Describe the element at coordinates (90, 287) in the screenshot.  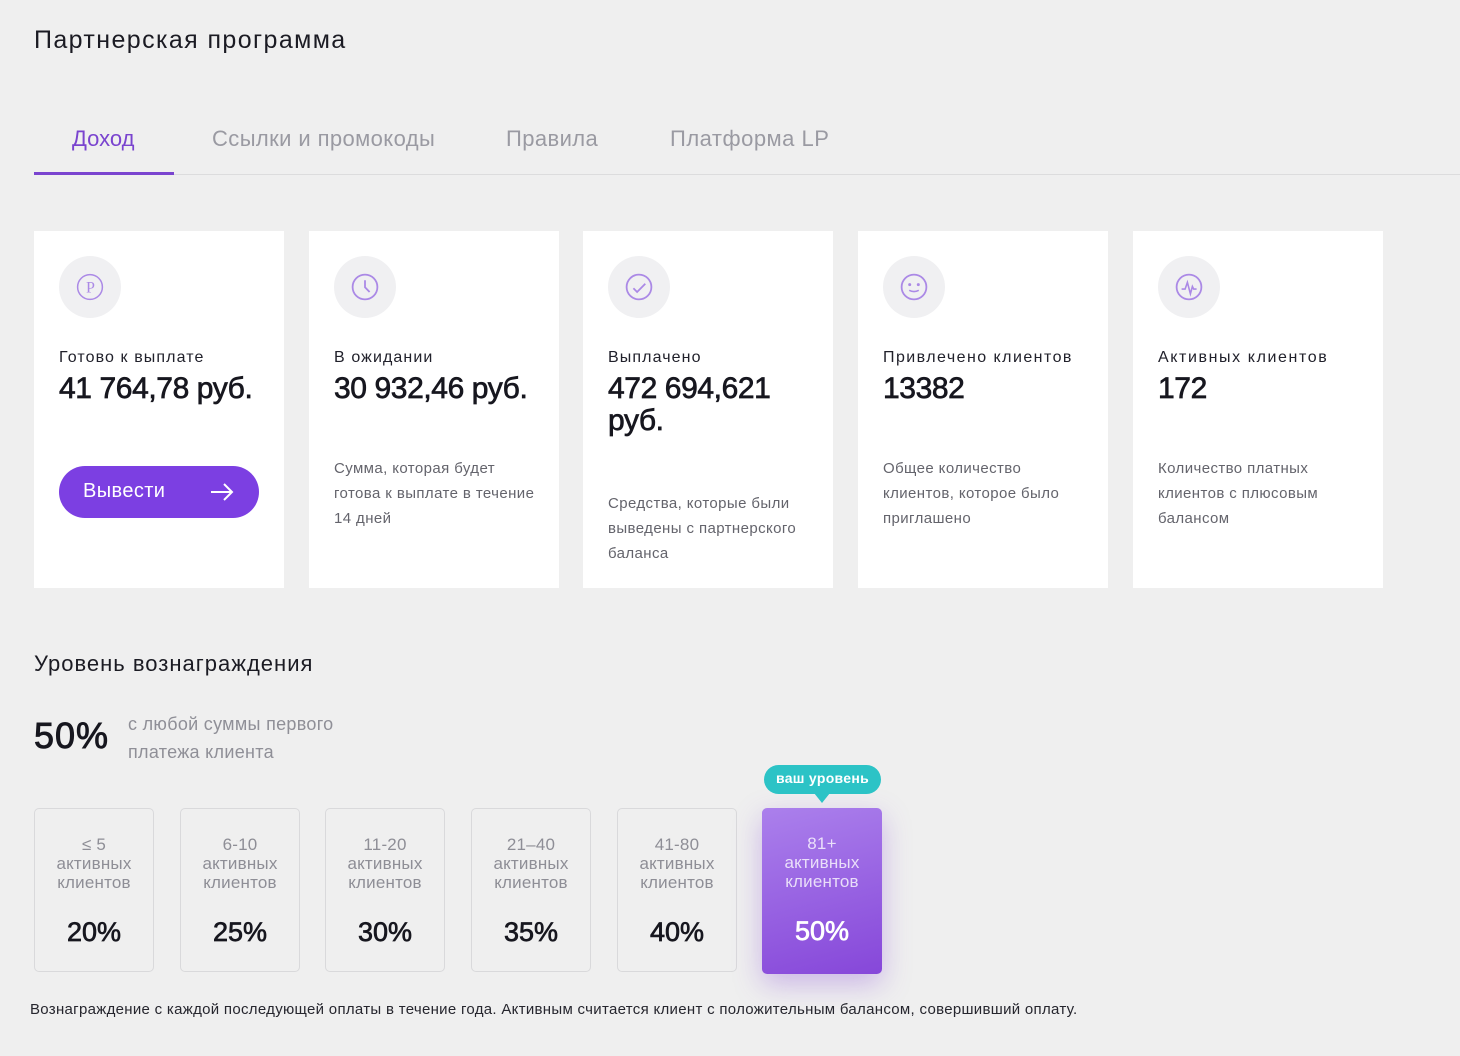
I see `svg-text: P` at that location.